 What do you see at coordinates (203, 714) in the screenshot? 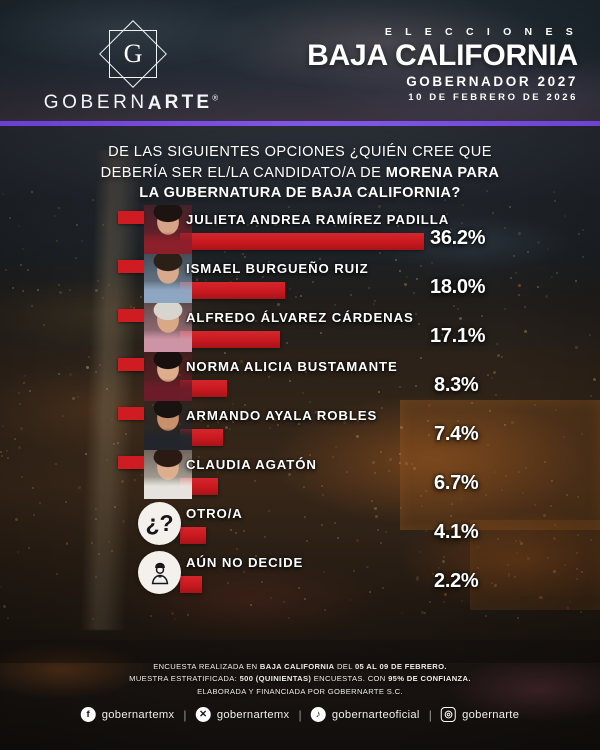
I see `x-twitter-icon: ✕` at bounding box center [203, 714].